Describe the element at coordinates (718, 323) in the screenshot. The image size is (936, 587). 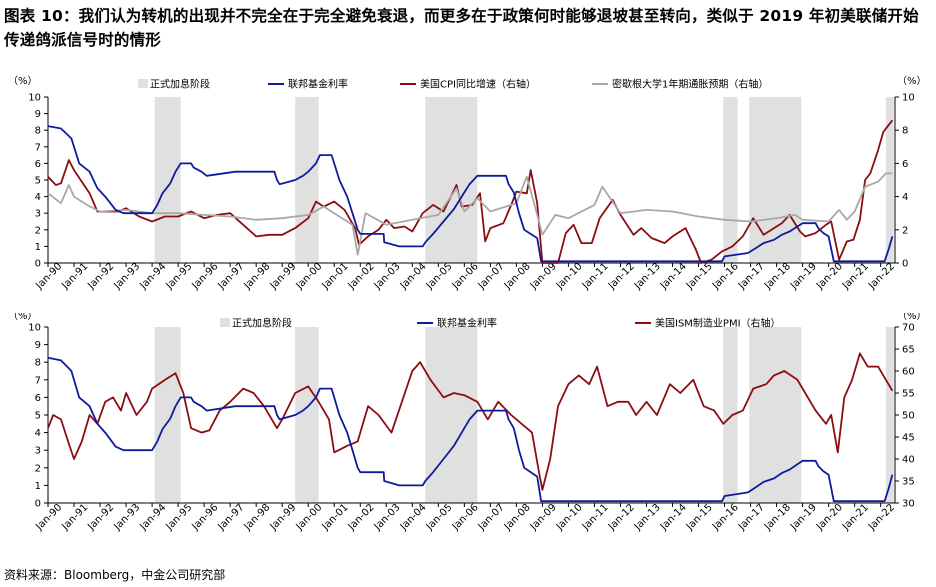
I see `legend-label: 美国ISM制造业PMI（右轴）` at that location.